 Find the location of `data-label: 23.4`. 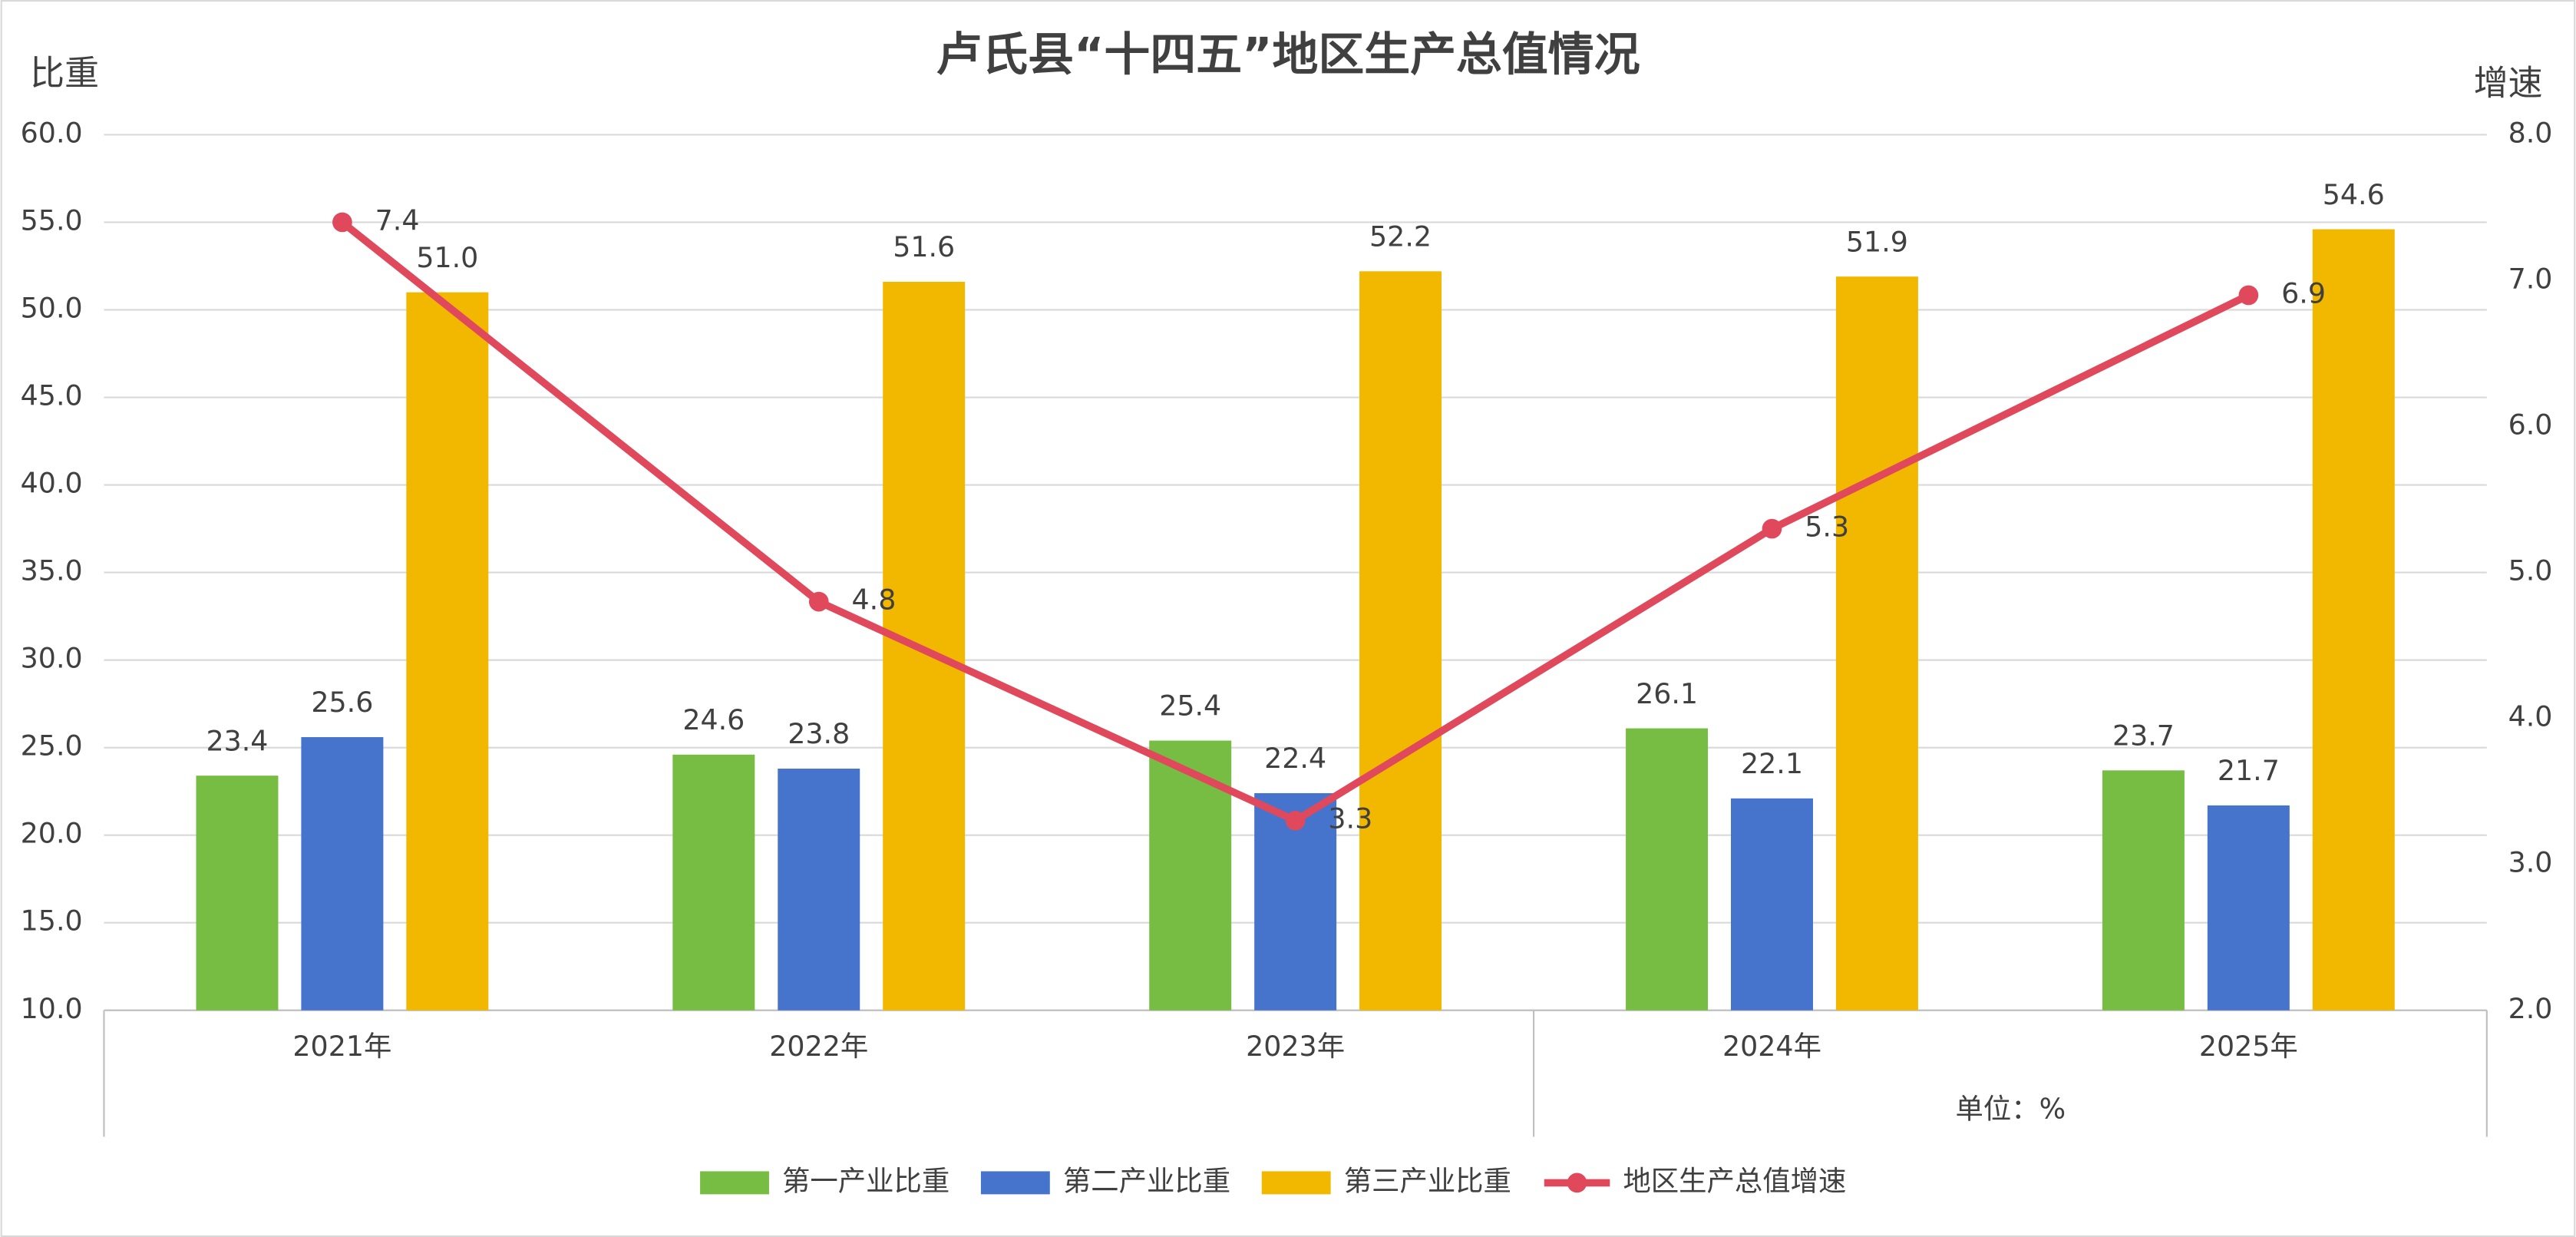

data-label: 23.4 is located at coordinates (237, 740).